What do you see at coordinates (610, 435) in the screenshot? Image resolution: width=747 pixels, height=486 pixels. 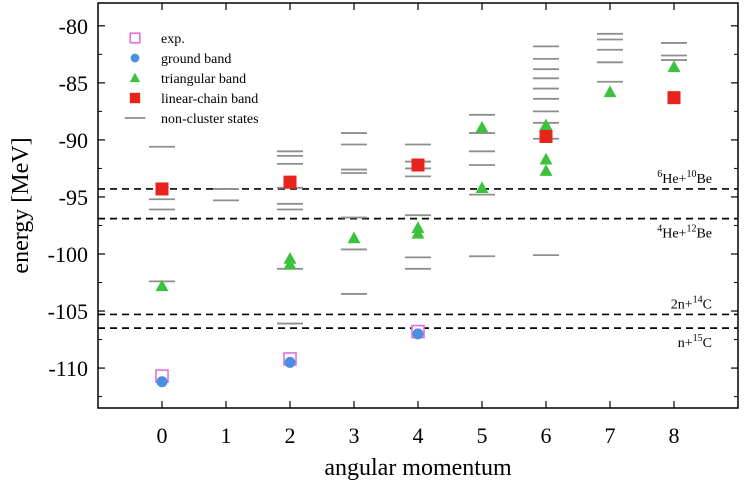 I see `x-tick-label: 7` at bounding box center [610, 435].